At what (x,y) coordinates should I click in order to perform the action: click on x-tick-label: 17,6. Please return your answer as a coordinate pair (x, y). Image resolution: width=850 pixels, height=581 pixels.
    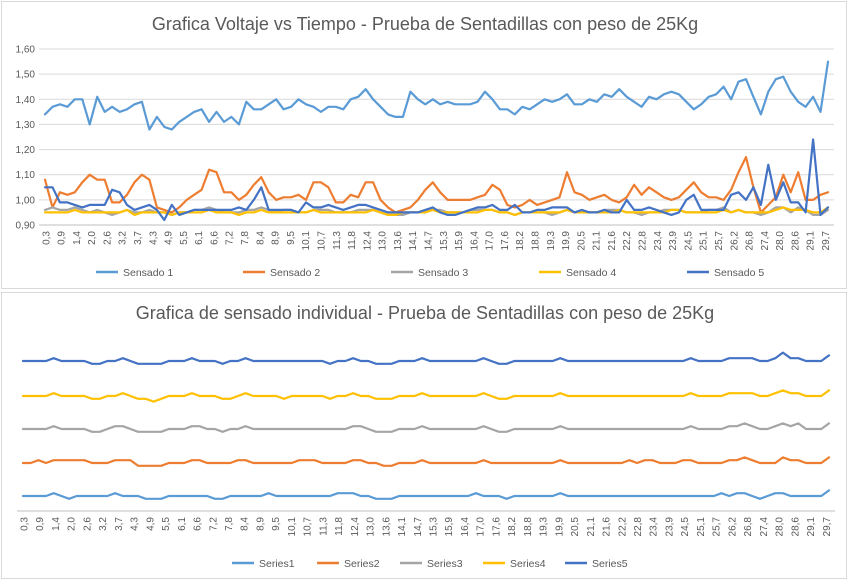
    Looking at the image, I should click on (496, 527).